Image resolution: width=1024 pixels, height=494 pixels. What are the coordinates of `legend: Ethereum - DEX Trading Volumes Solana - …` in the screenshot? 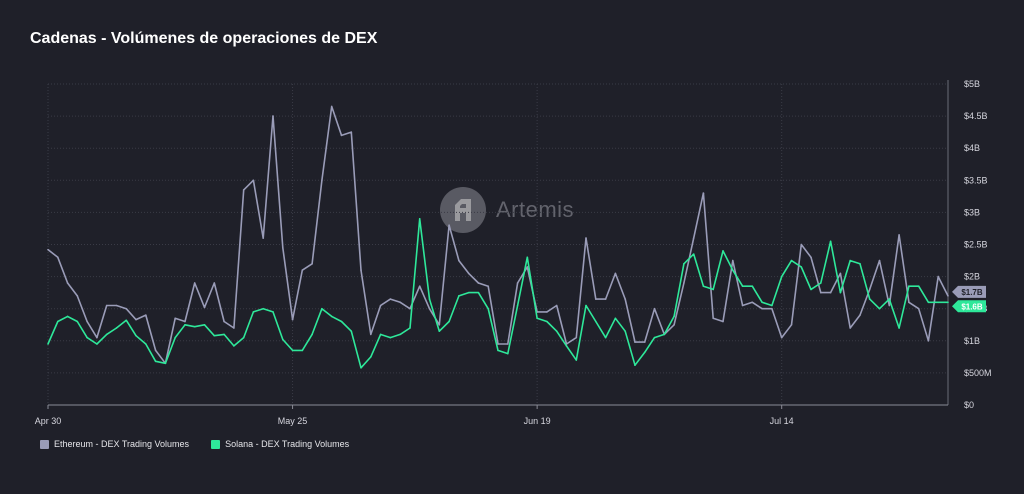 It's located at (194, 444).